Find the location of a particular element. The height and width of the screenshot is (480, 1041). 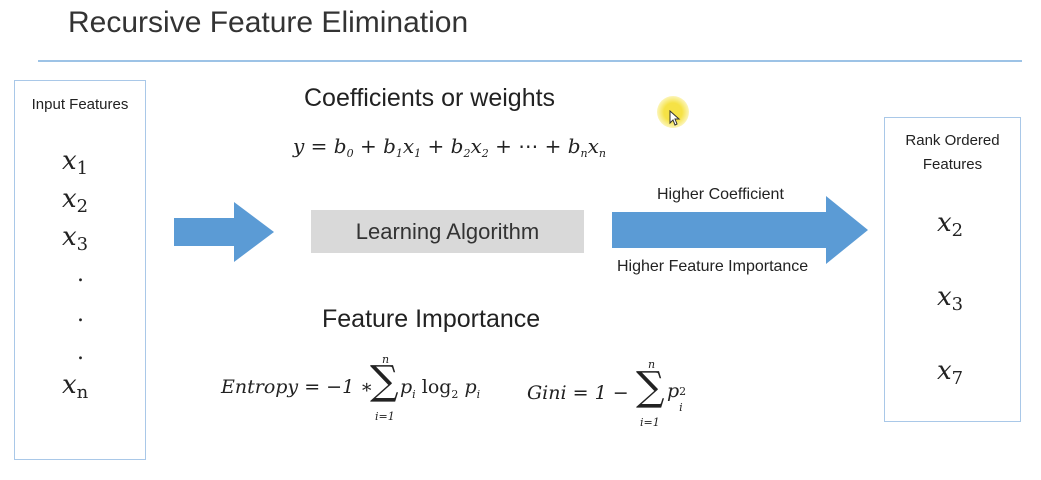

input-to-algorithm-arrow is located at coordinates (224, 232).